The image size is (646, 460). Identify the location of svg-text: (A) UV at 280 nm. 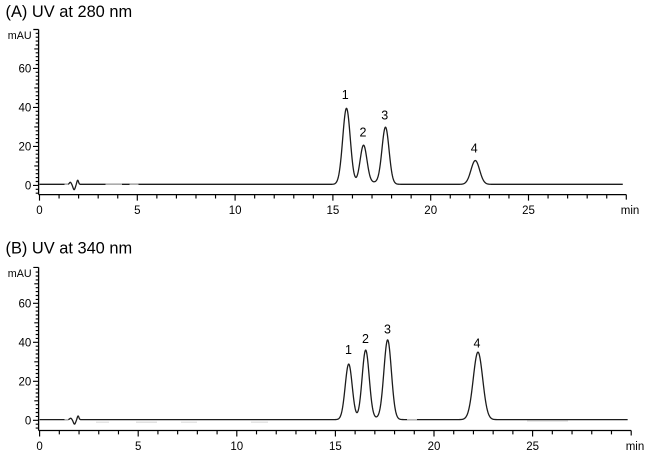
(69, 12).